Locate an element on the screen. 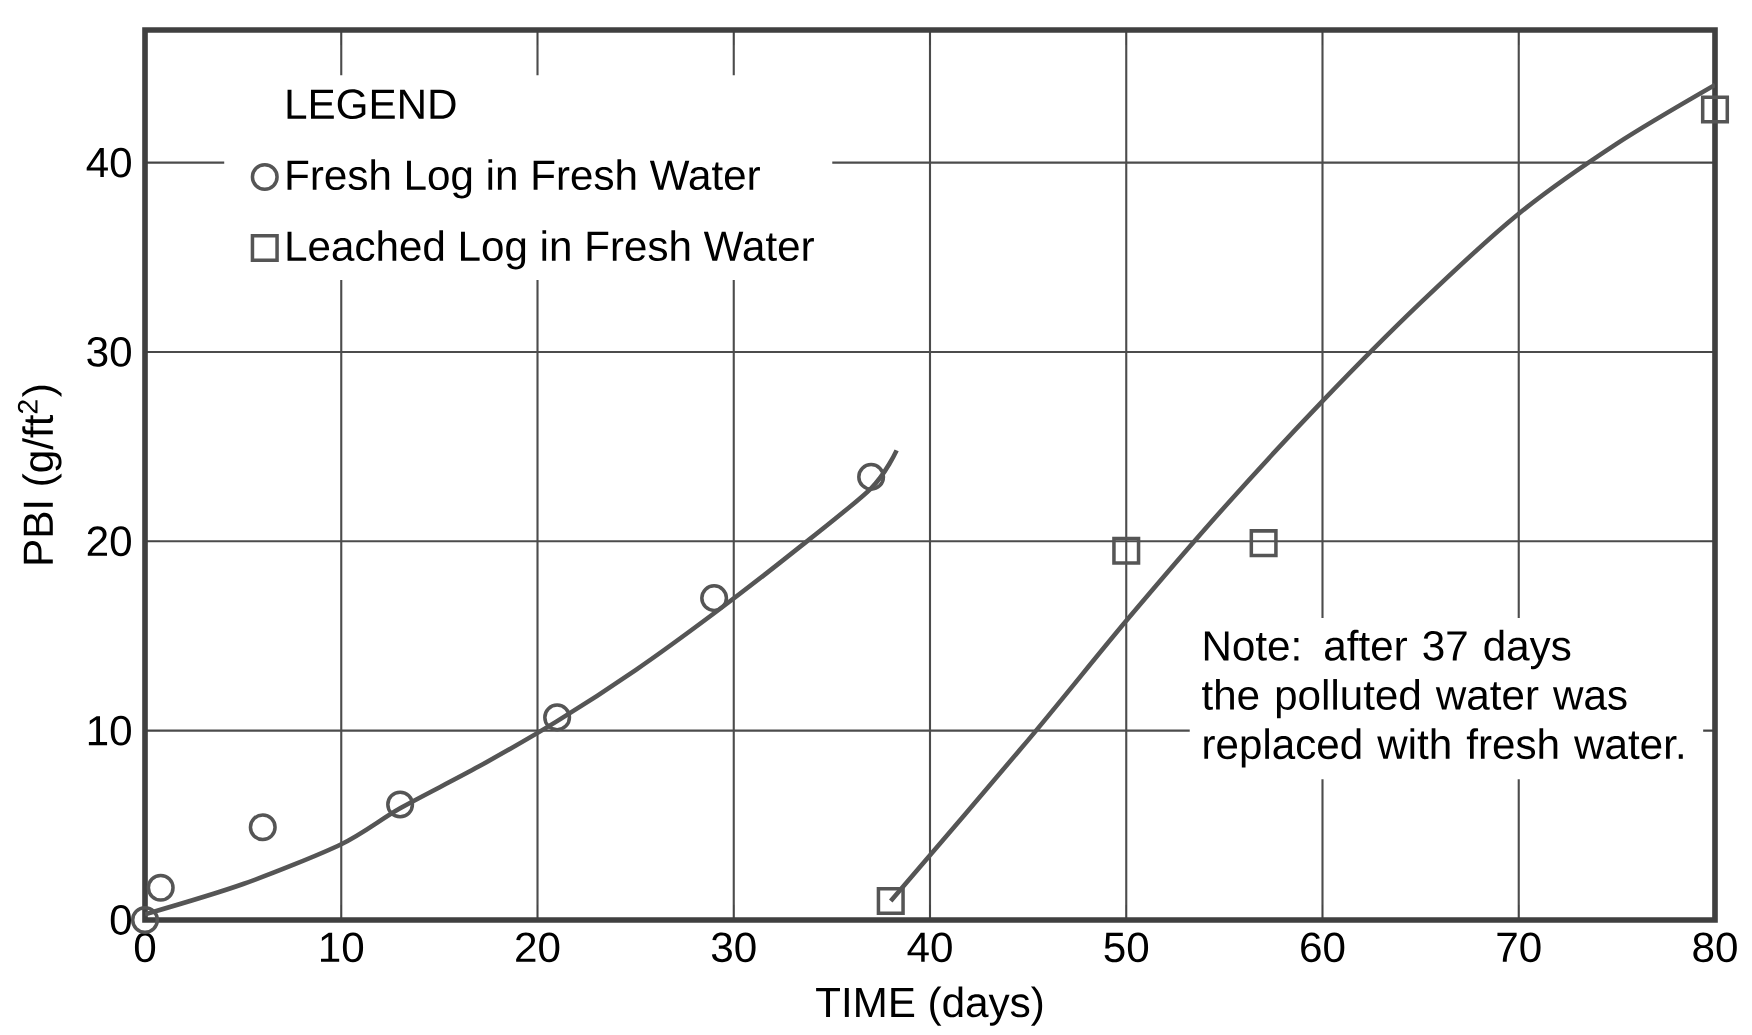 The image size is (1752, 1035). y-tick-label: 20 is located at coordinates (109, 541).